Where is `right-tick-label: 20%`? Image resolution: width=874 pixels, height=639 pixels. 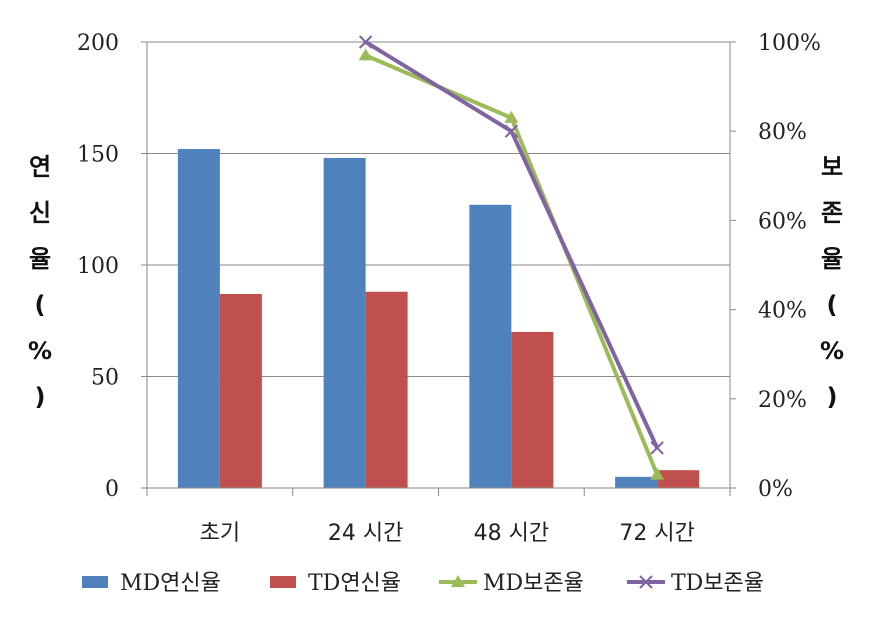 right-tick-label: 20% is located at coordinates (782, 400).